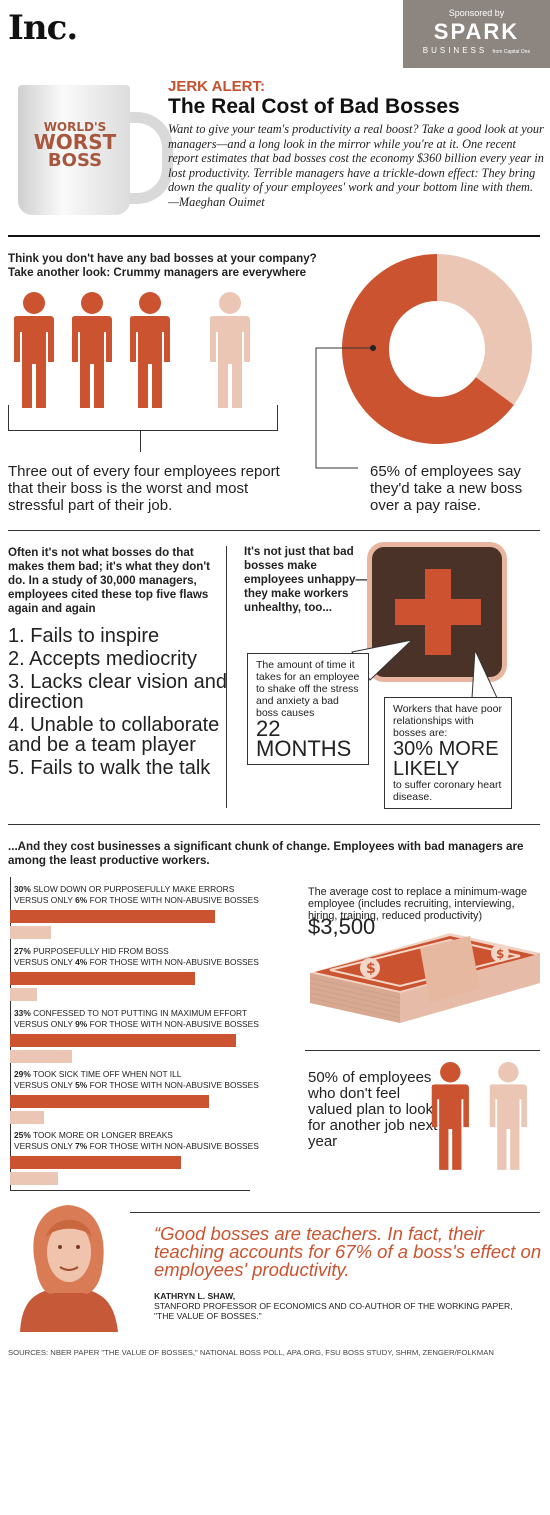  I want to click on flaw-item: 2. Accepts mediocrity, so click(102, 659).